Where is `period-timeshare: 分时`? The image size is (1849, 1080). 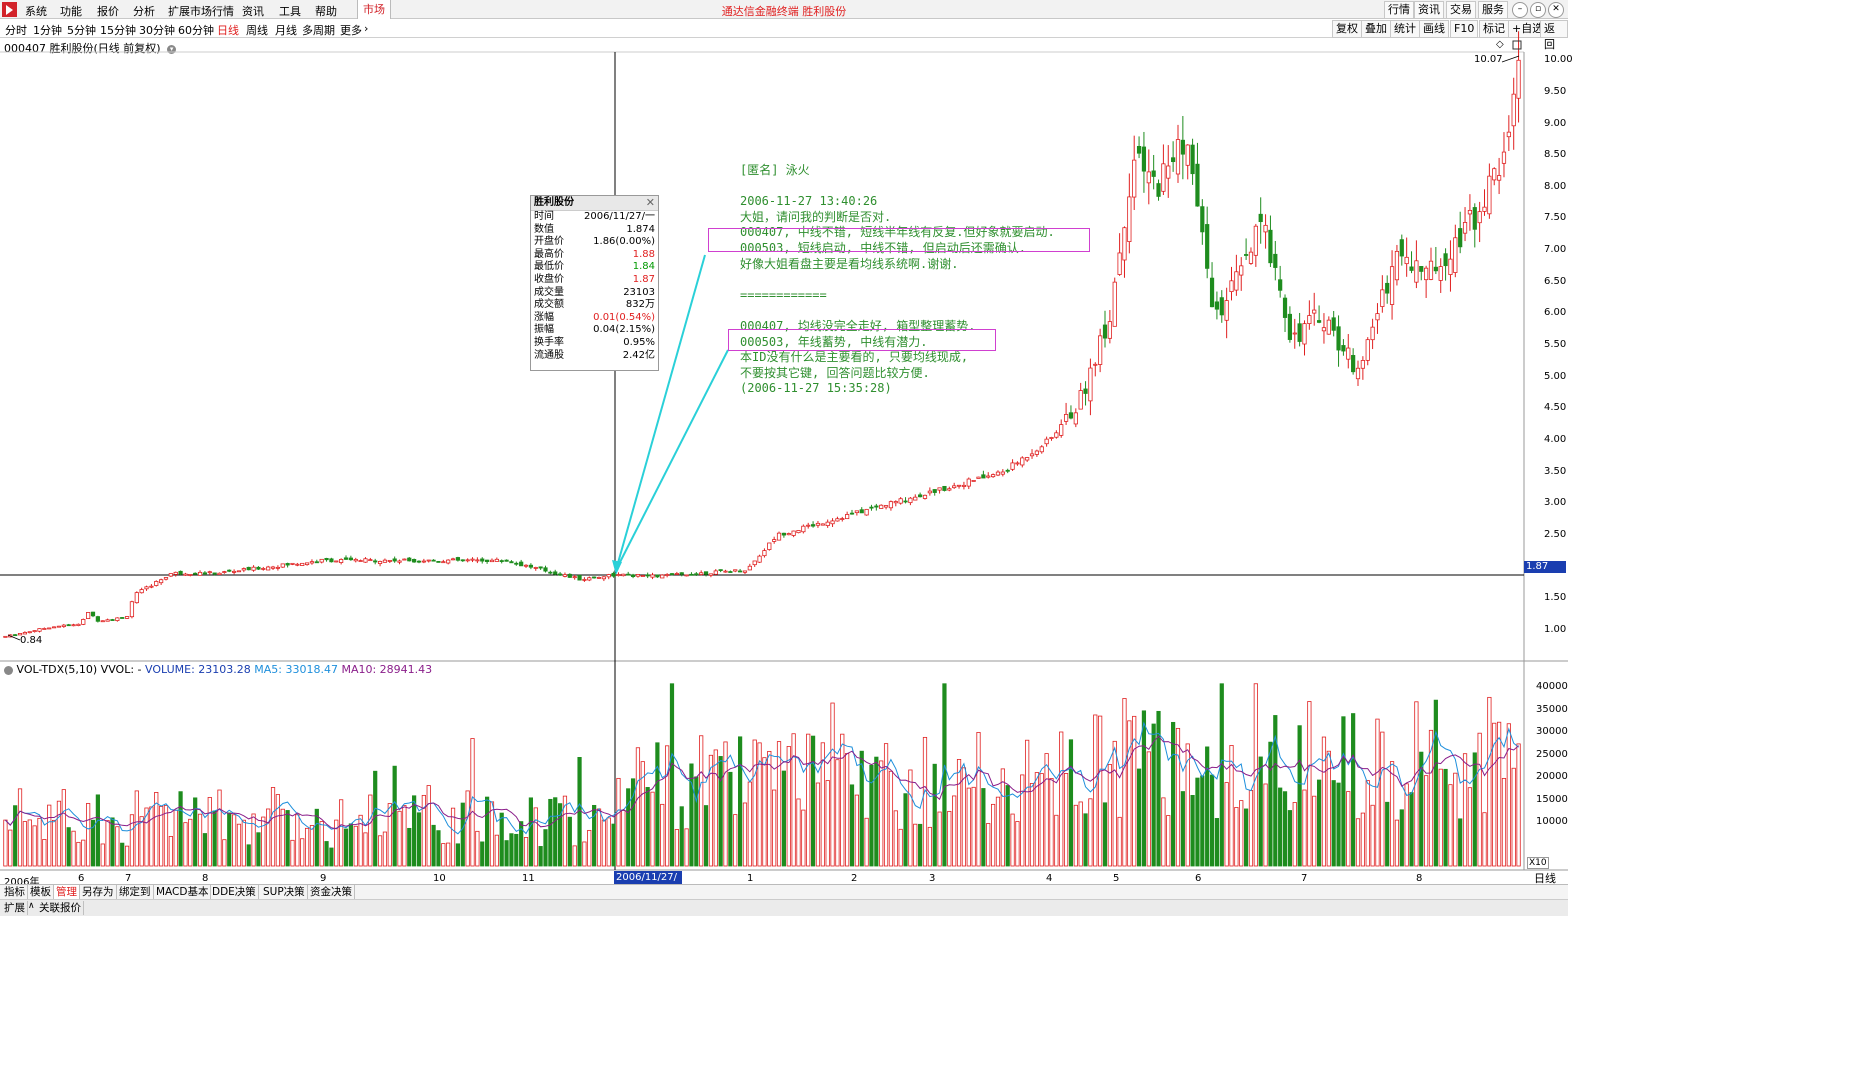 period-timeshare: 分时 is located at coordinates (16, 30).